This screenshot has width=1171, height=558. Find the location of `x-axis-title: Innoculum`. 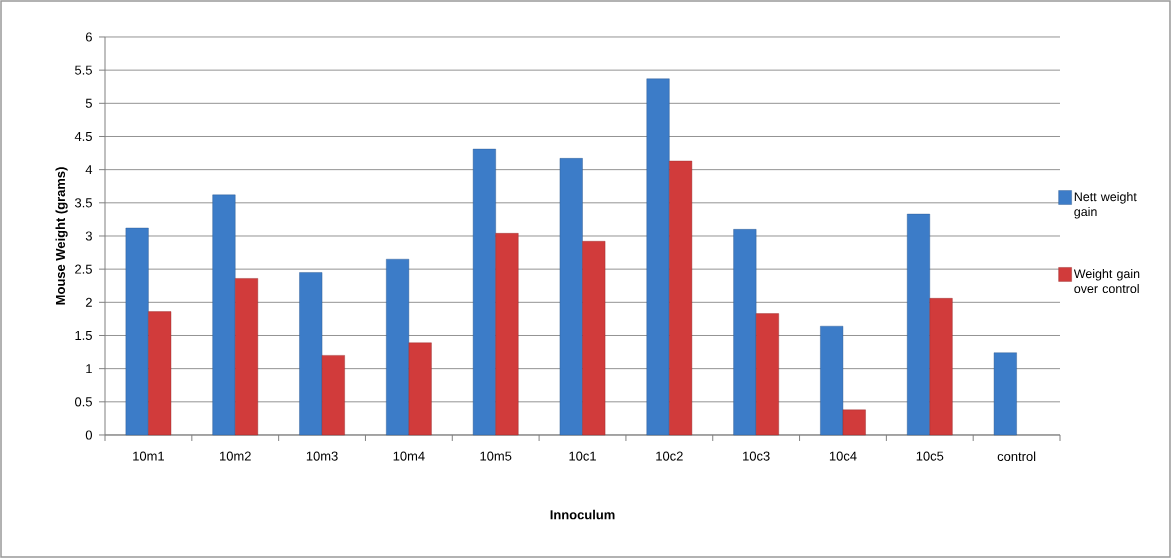

x-axis-title: Innoculum is located at coordinates (582, 514).